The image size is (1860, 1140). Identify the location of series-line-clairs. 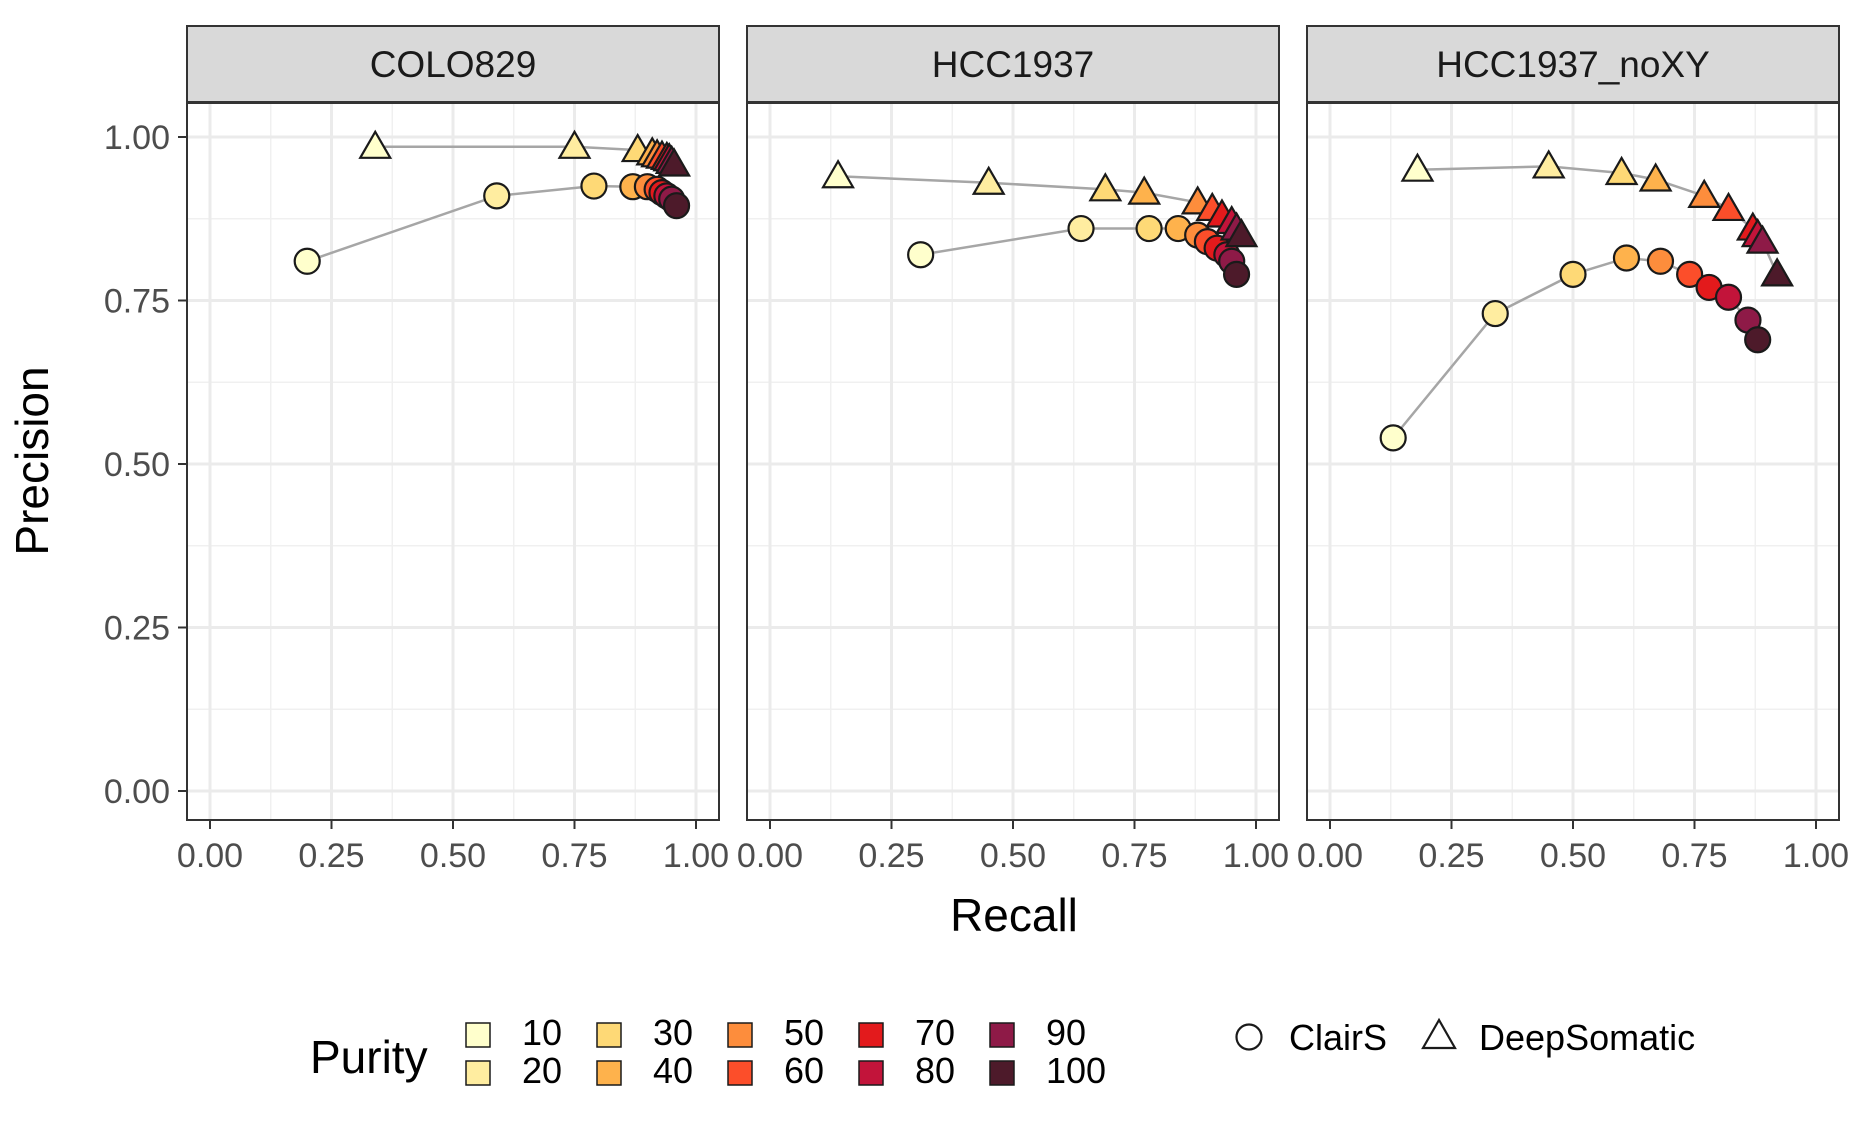
(1575, 347).